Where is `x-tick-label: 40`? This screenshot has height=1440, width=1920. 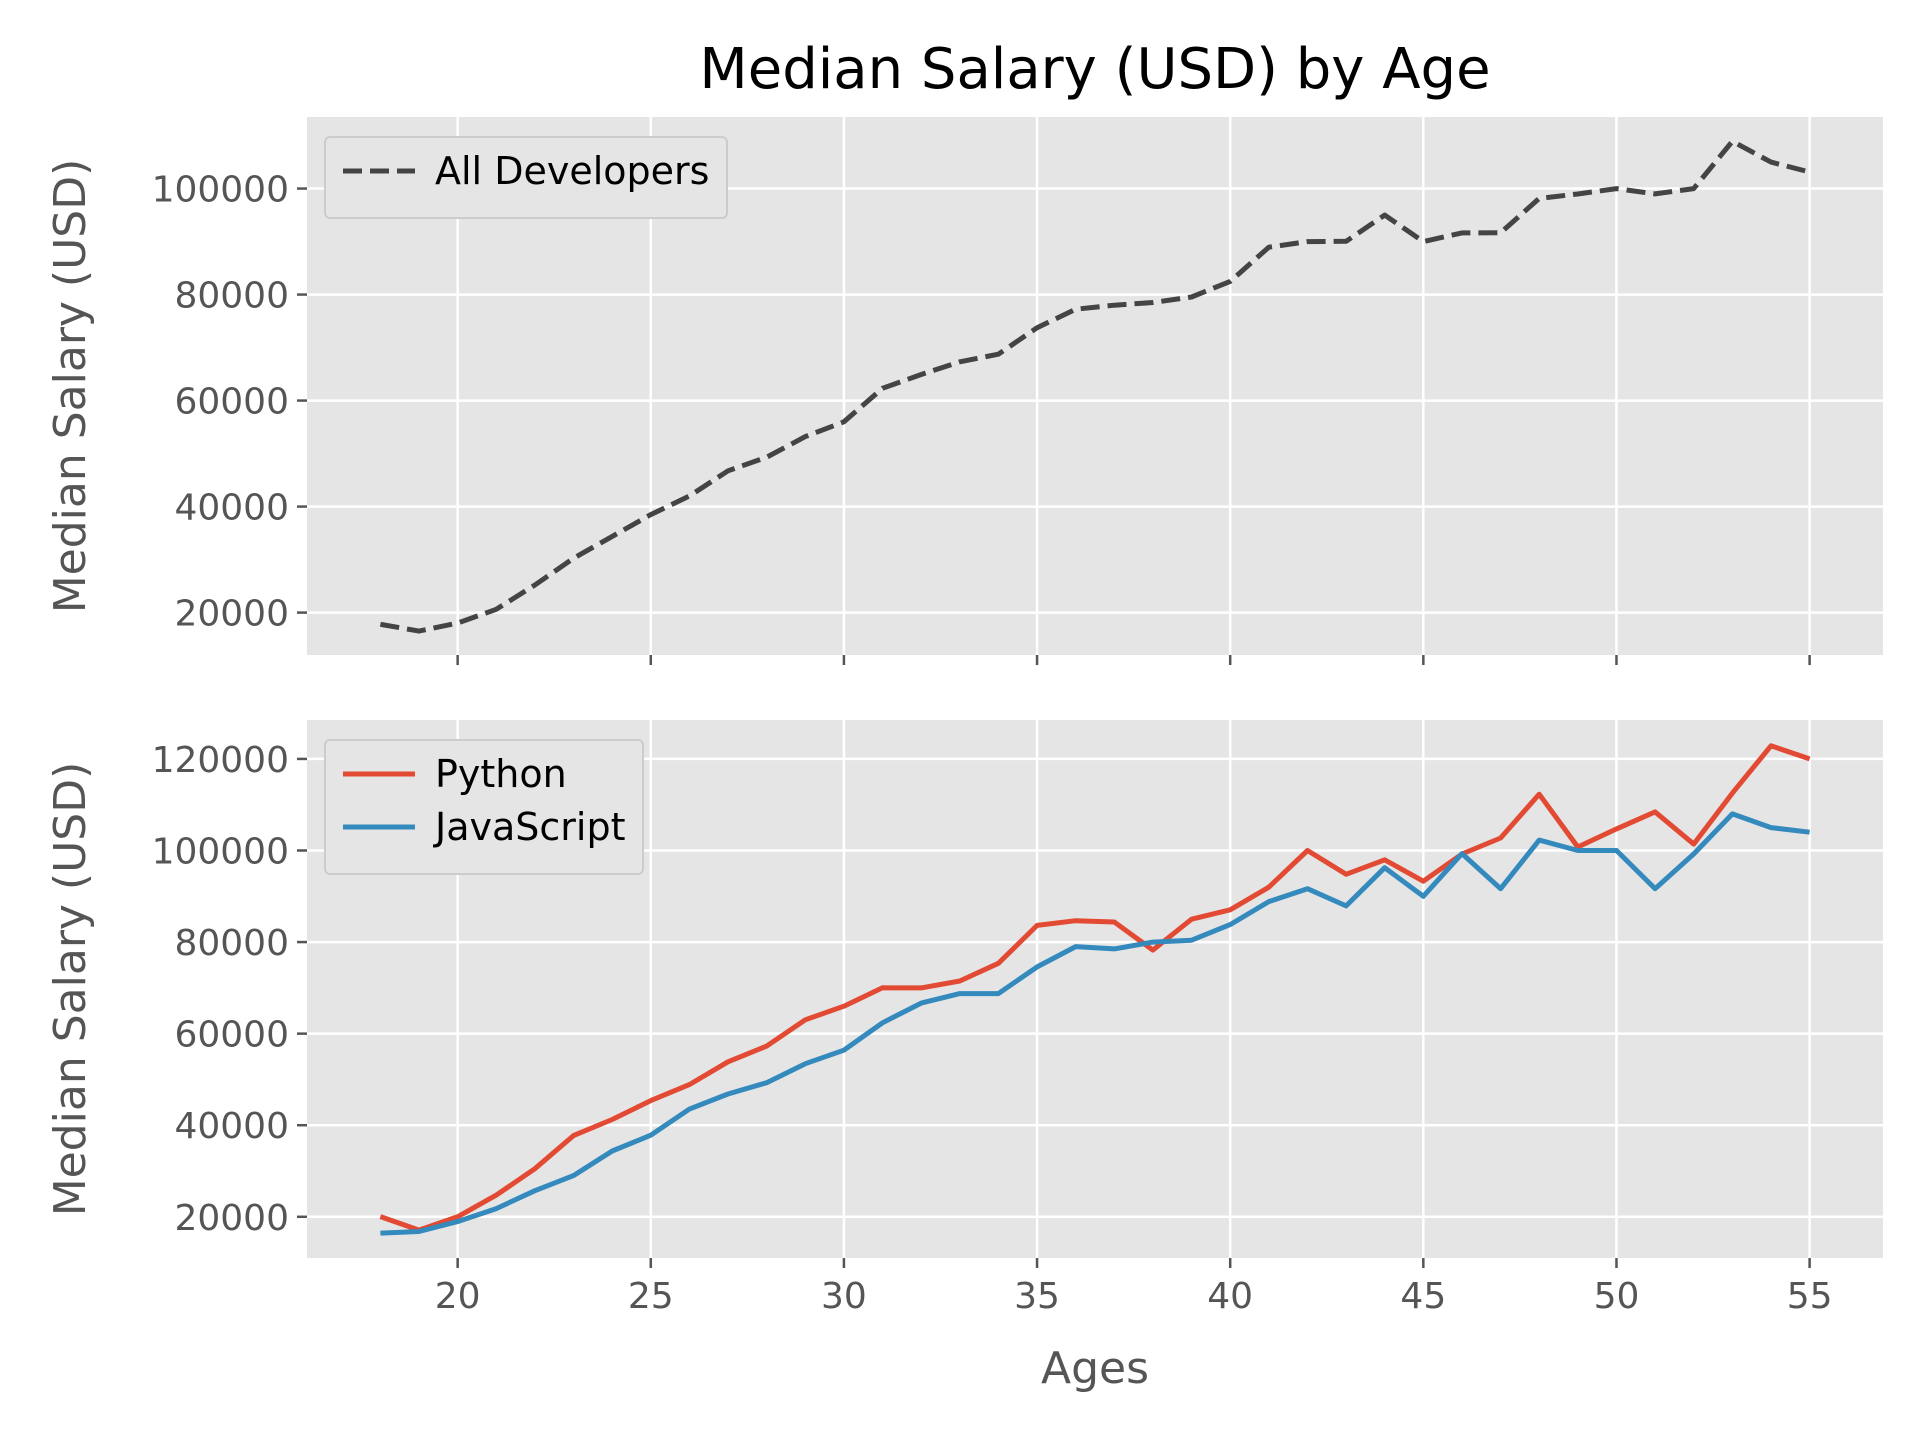
x-tick-label: 40 is located at coordinates (1230, 1296).